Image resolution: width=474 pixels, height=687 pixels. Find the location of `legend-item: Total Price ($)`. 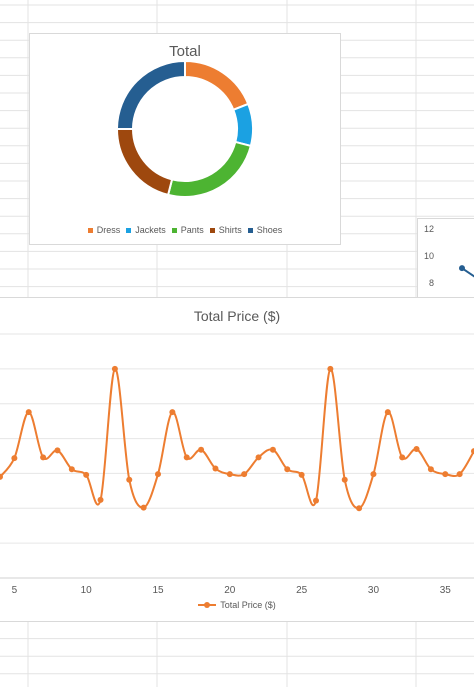

legend-item: Total Price ($) is located at coordinates (237, 605).